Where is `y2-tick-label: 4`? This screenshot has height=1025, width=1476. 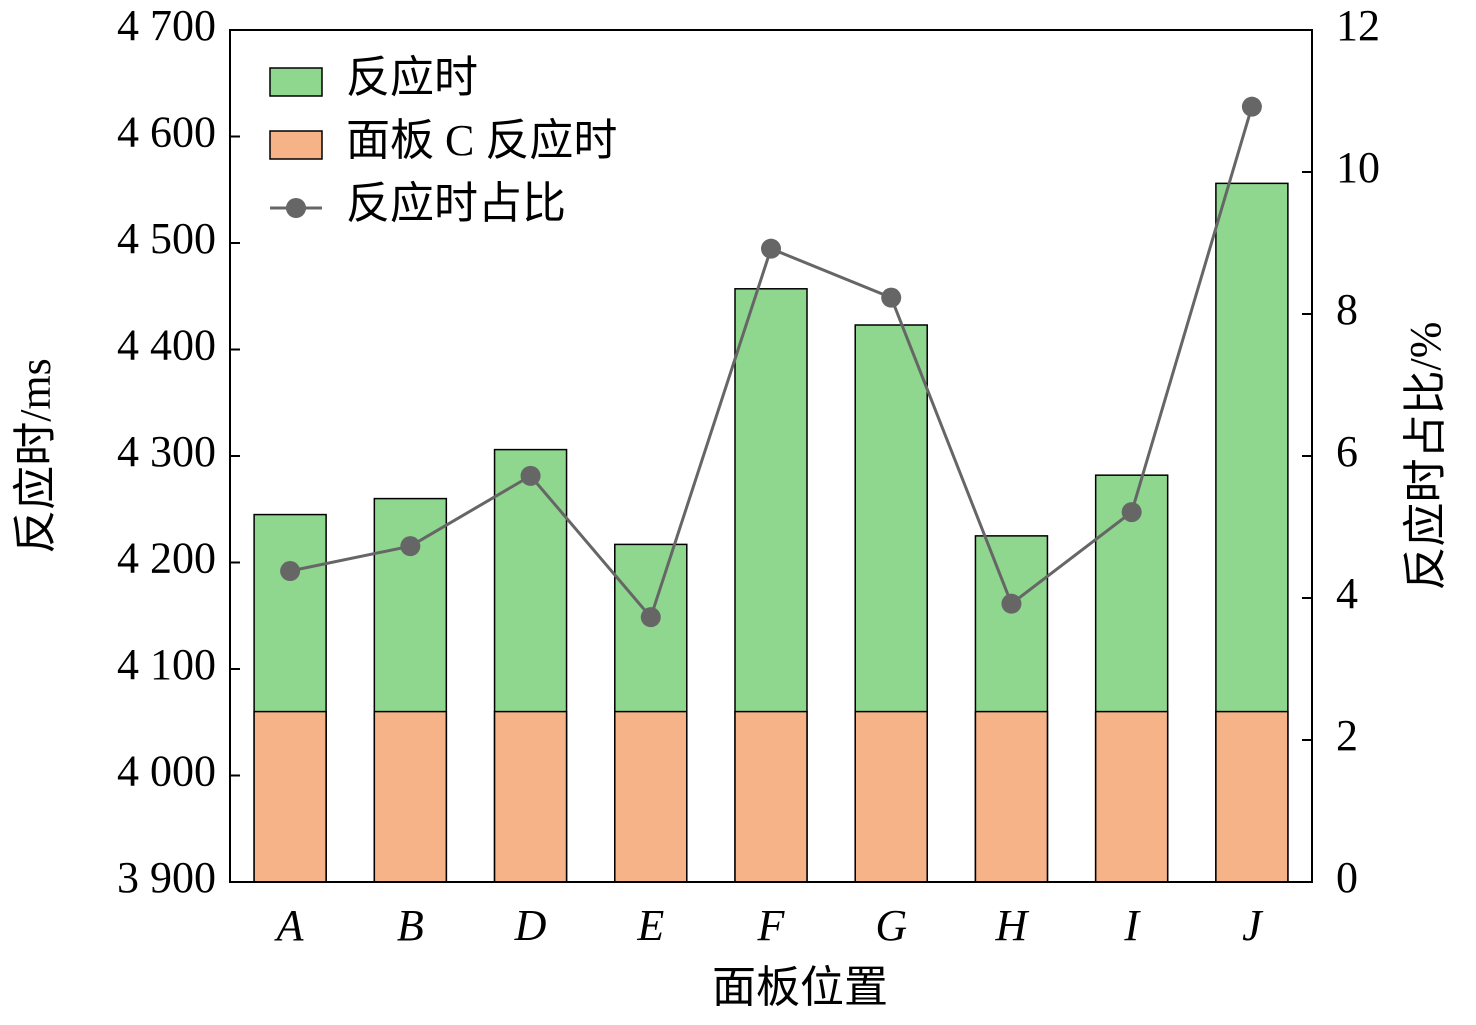
y2-tick-label: 4 is located at coordinates (1347, 593).